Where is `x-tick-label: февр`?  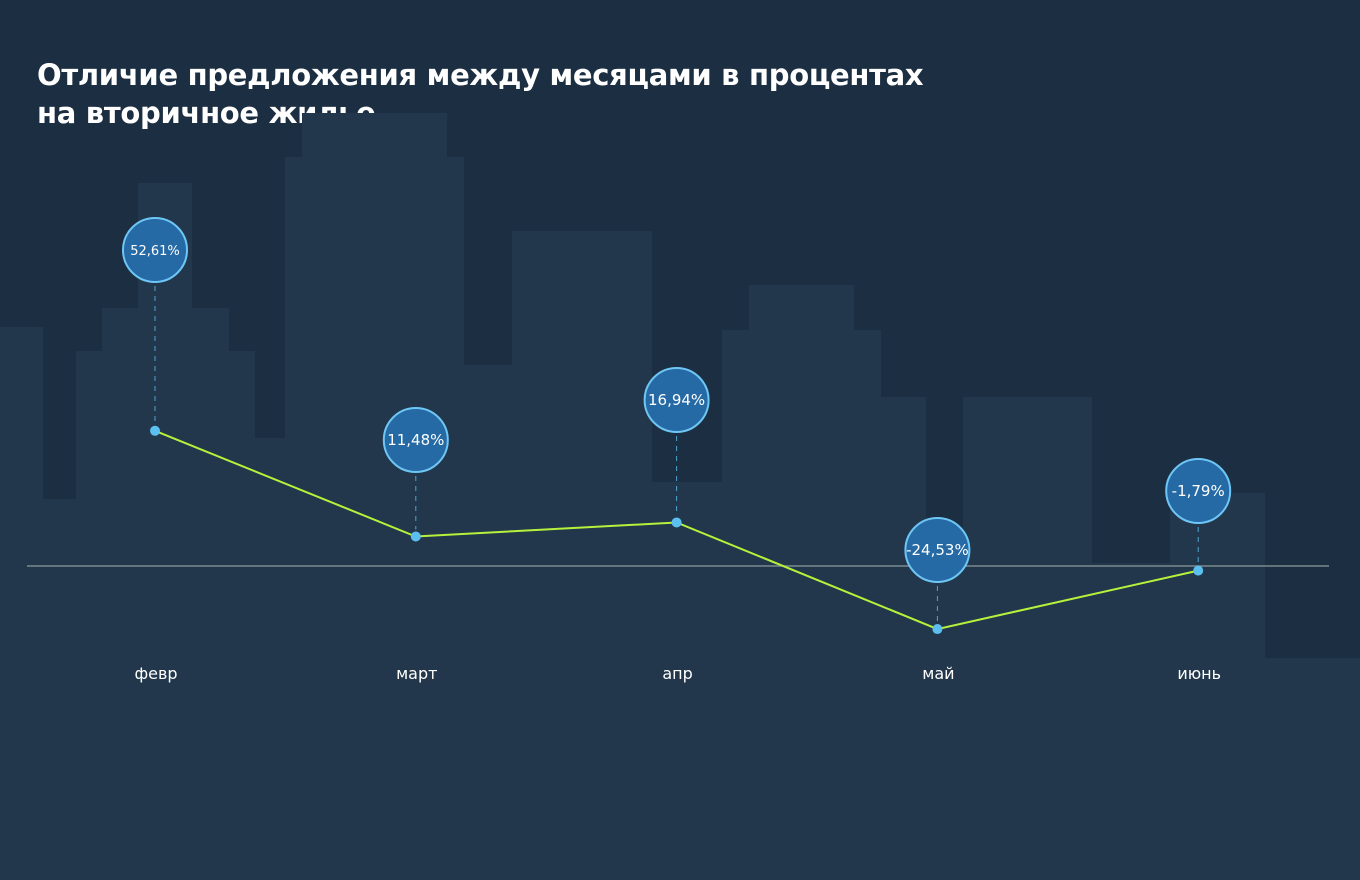
x-tick-label: февр is located at coordinates (155, 673).